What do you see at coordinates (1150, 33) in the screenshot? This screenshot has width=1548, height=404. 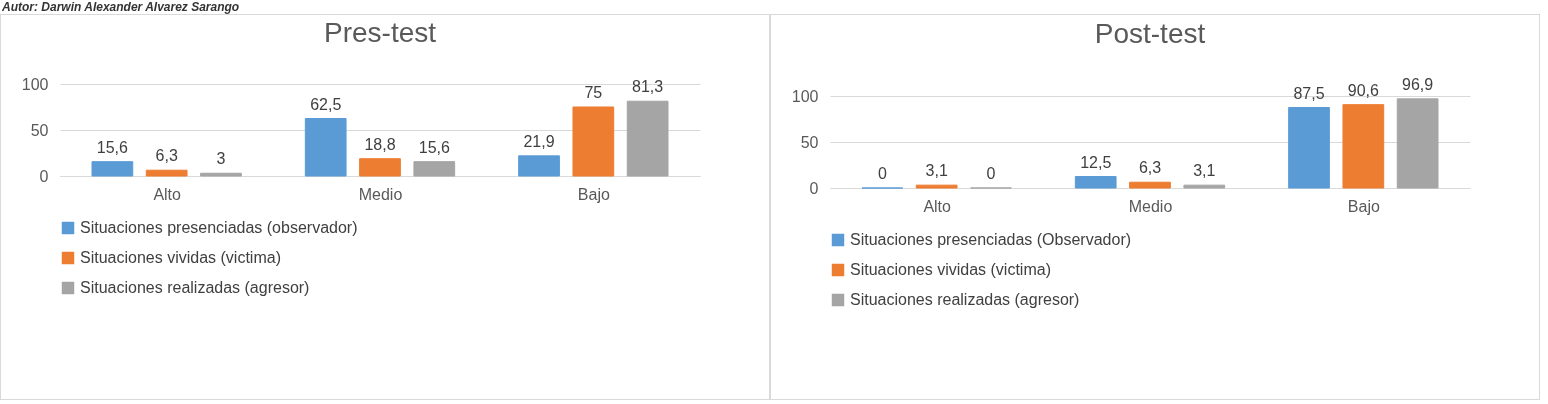 I see `chart-title: Post-test` at bounding box center [1150, 33].